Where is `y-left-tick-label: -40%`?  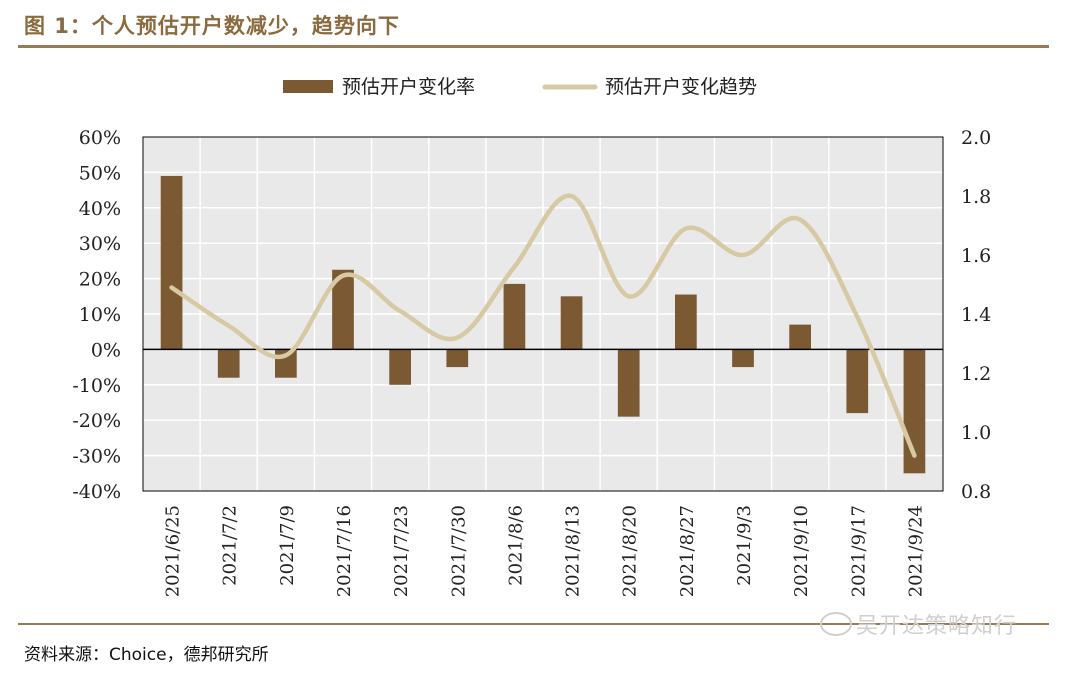
y-left-tick-label: -40% is located at coordinates (96, 492).